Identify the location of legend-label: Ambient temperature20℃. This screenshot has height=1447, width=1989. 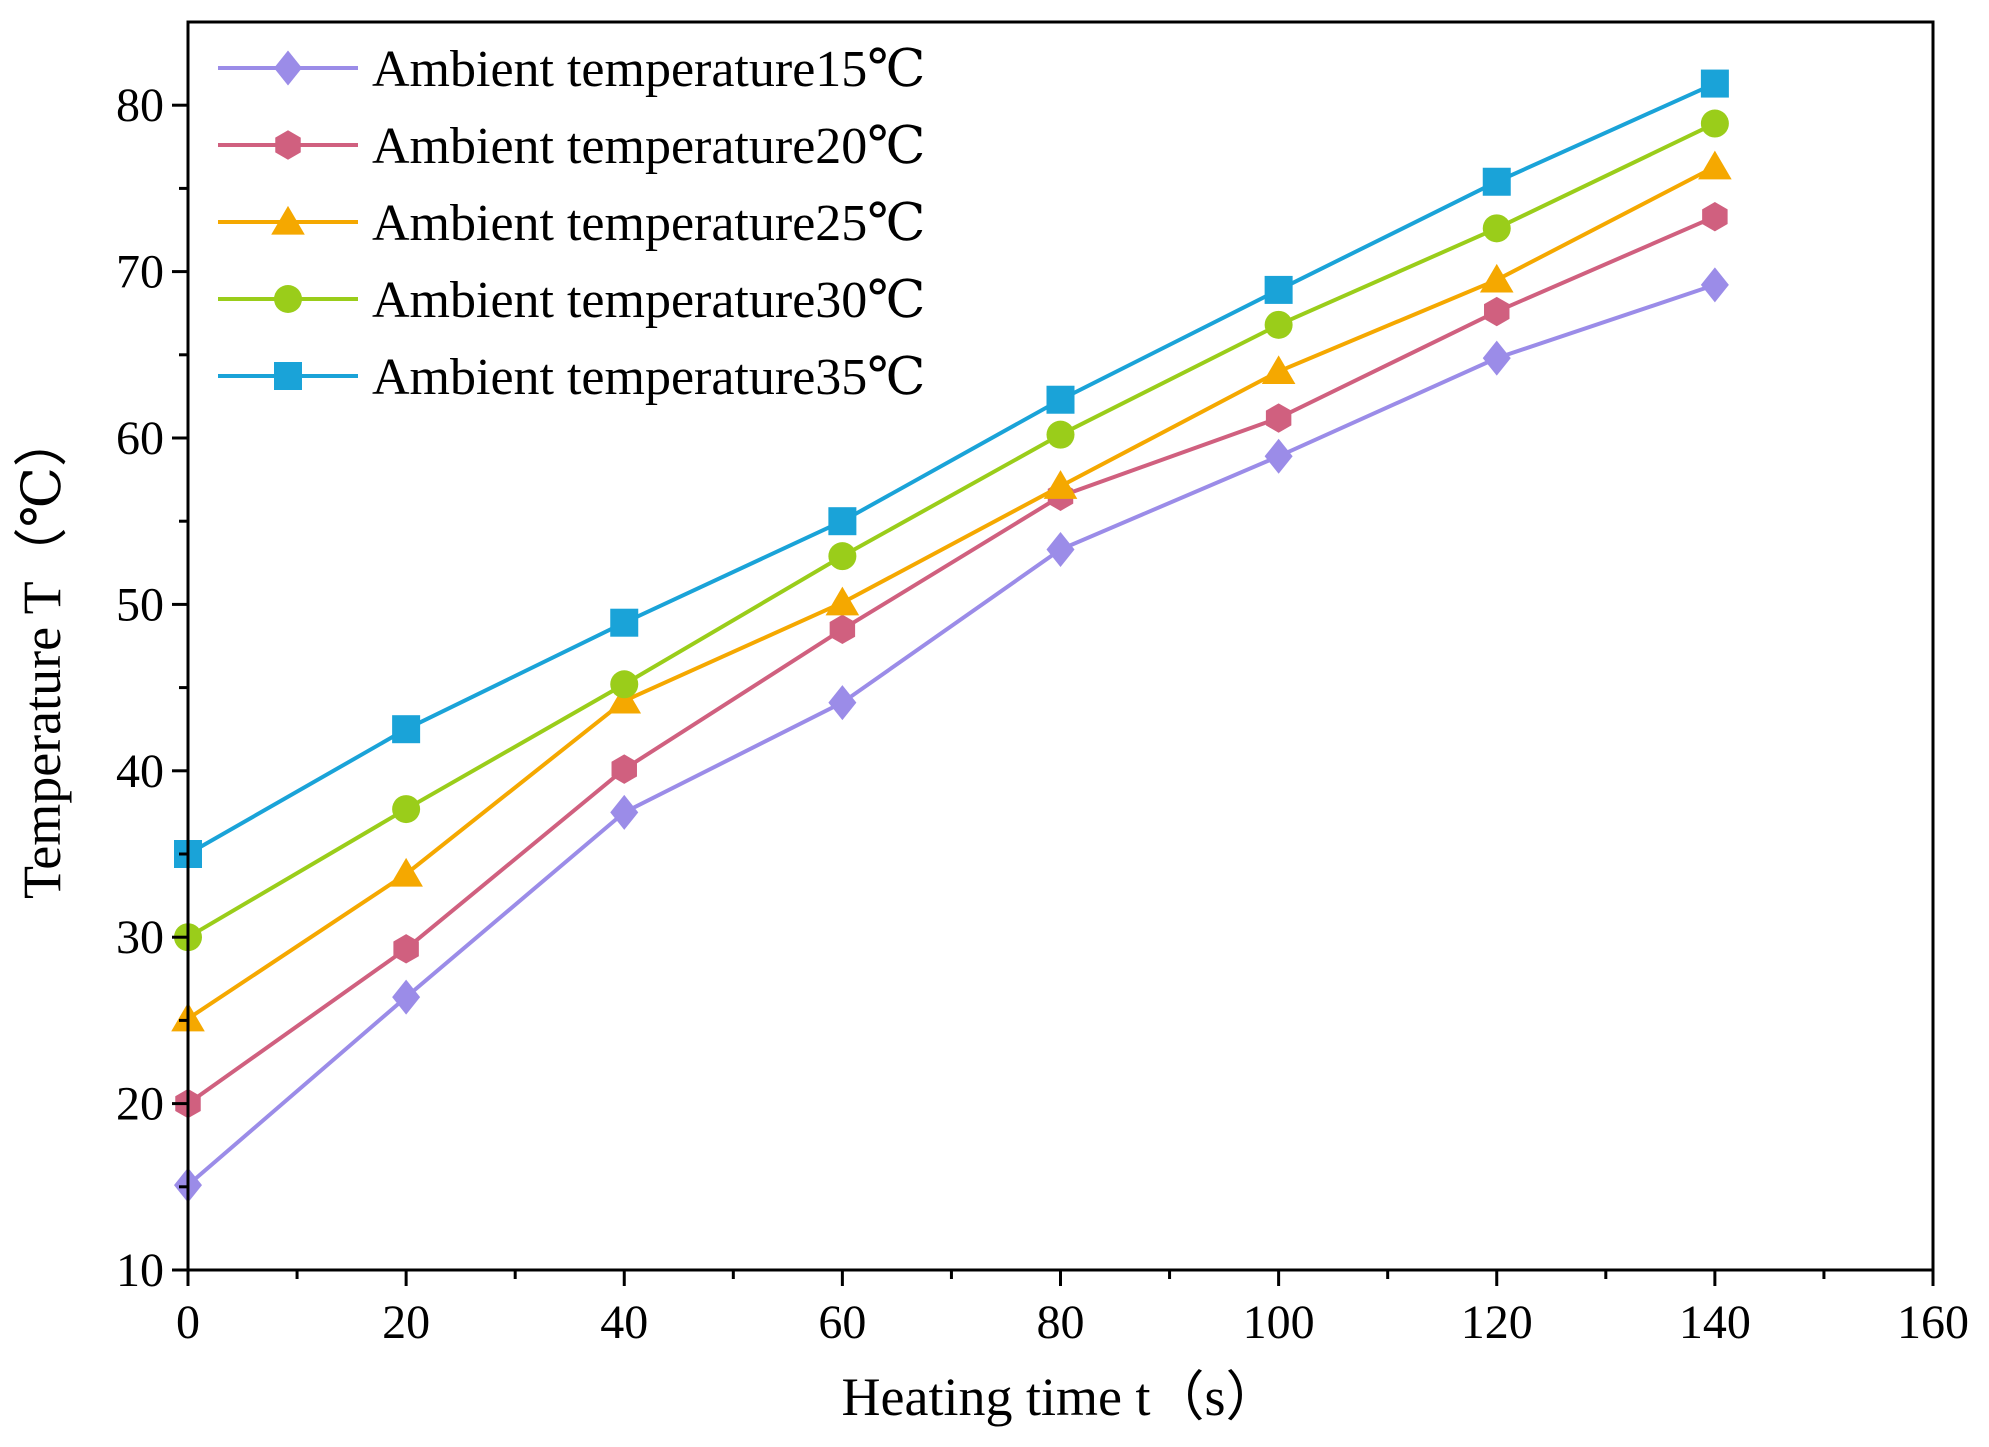
(648, 146).